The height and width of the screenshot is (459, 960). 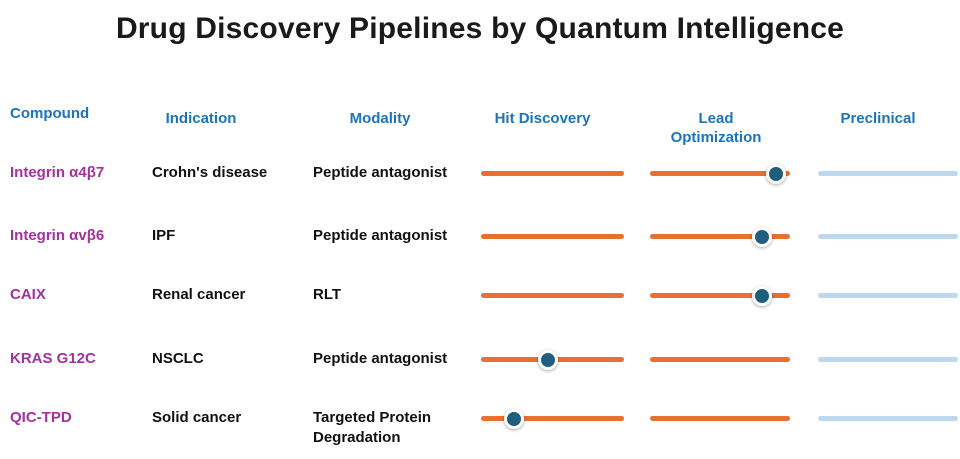 What do you see at coordinates (164, 235) in the screenshot?
I see `indication-text: IPF` at bounding box center [164, 235].